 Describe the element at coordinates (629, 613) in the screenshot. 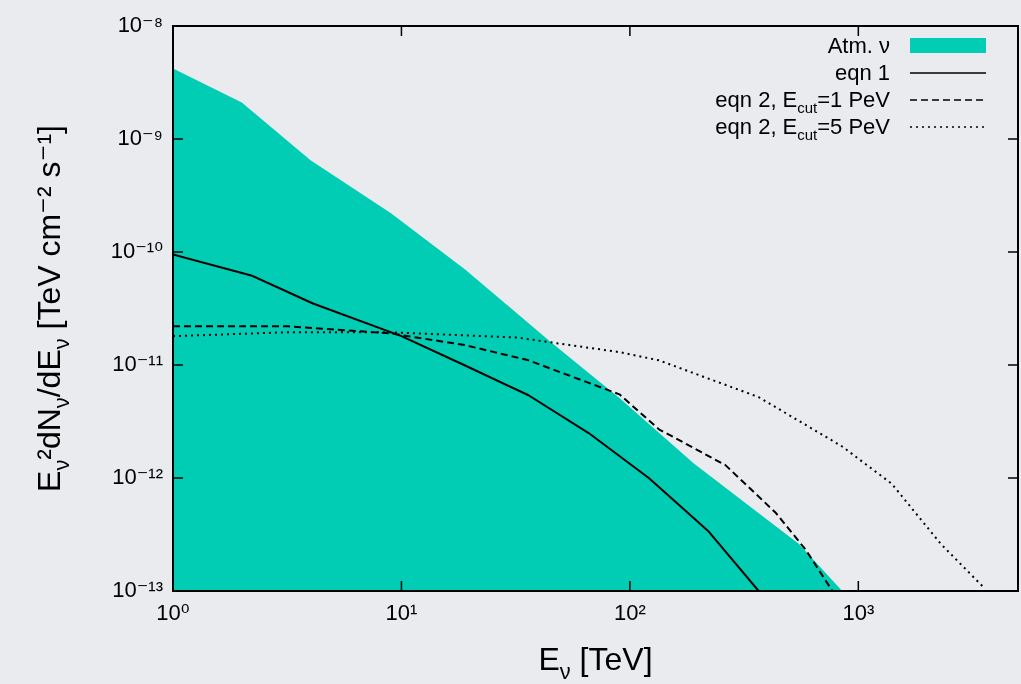

I see `x-tick-label: 10²` at that location.